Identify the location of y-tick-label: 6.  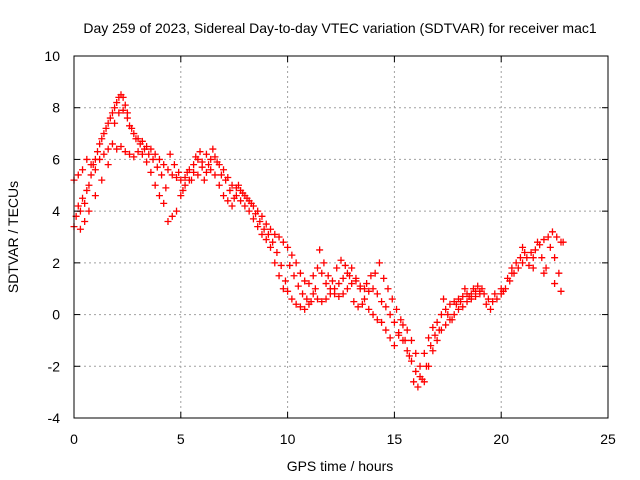
(56, 159).